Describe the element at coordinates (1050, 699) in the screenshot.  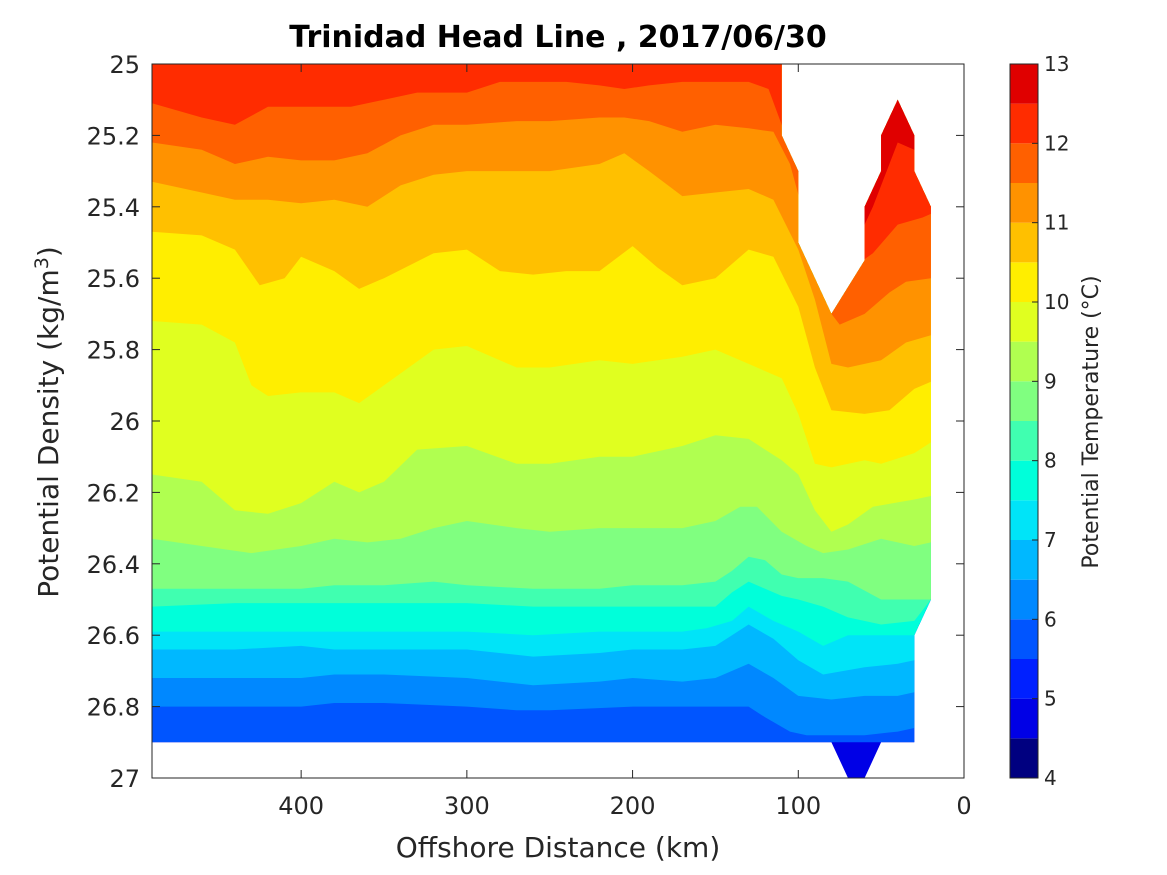
I see `colorbar-tick-label: 5` at that location.